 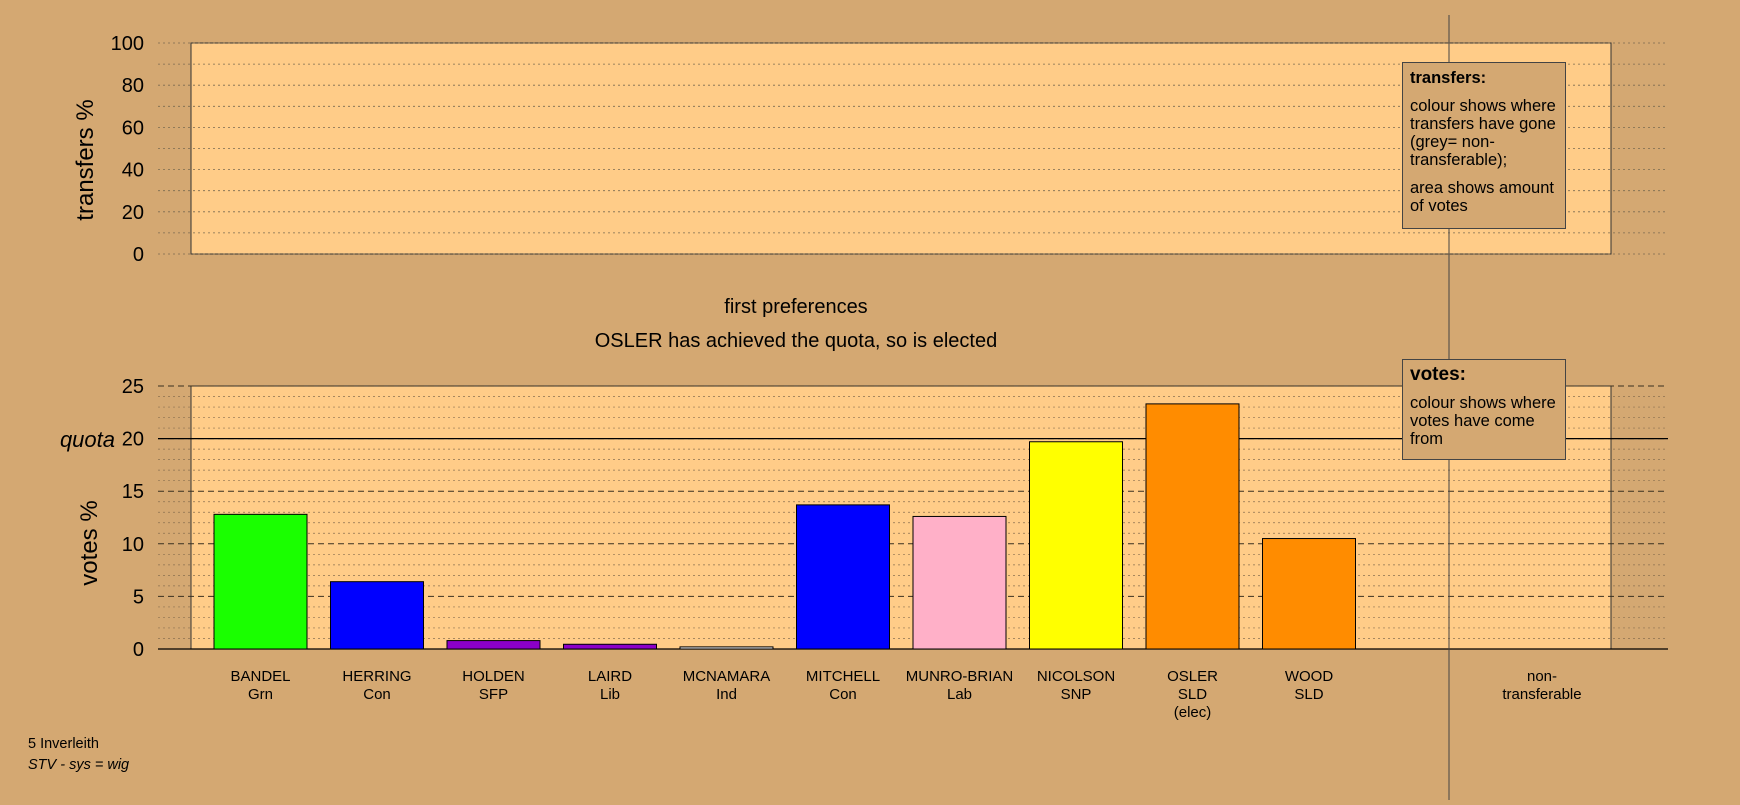 I want to click on votes-y-tick-label: 20, so click(x=133, y=440).